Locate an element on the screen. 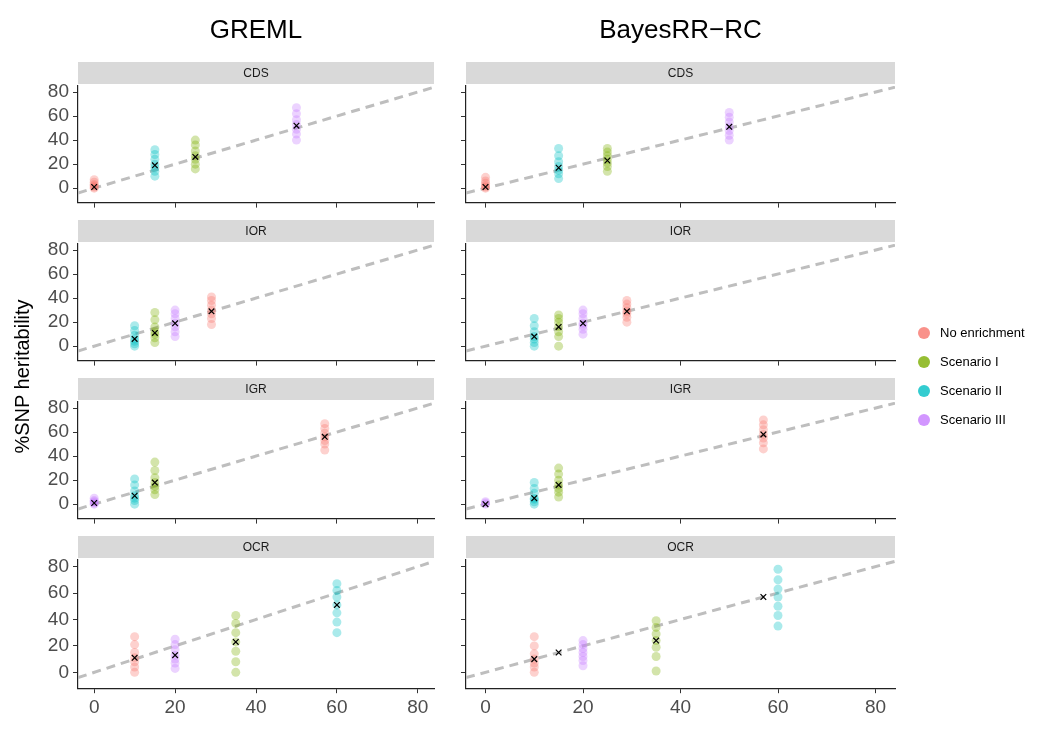 This screenshot has width=1046, height=729. legend-label: Scenario I is located at coordinates (969, 361).